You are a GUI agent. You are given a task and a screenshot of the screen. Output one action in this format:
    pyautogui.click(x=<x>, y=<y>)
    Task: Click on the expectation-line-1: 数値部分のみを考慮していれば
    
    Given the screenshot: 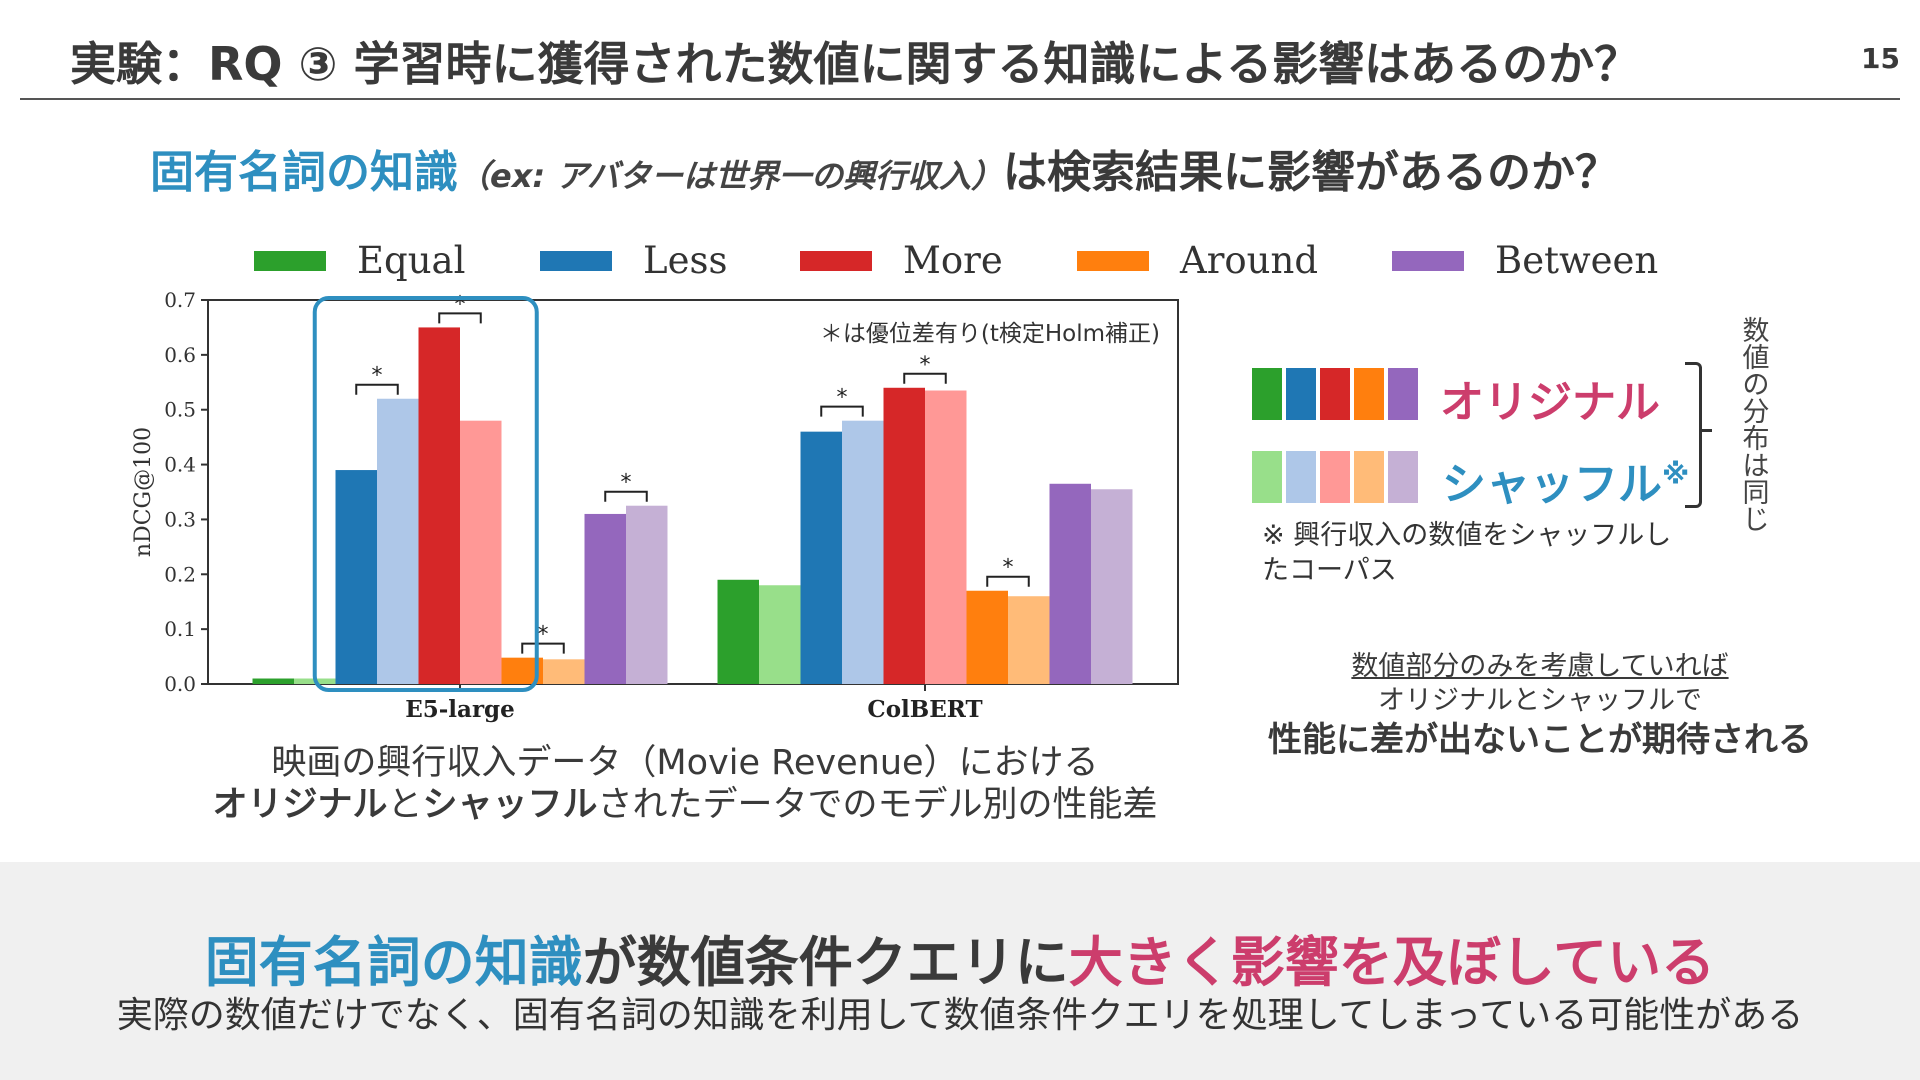 What is the action you would take?
    pyautogui.click(x=1540, y=666)
    